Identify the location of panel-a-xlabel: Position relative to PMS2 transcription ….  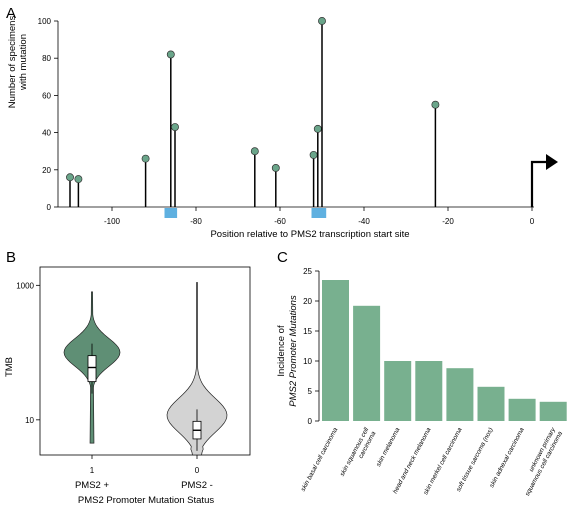
(309, 234).